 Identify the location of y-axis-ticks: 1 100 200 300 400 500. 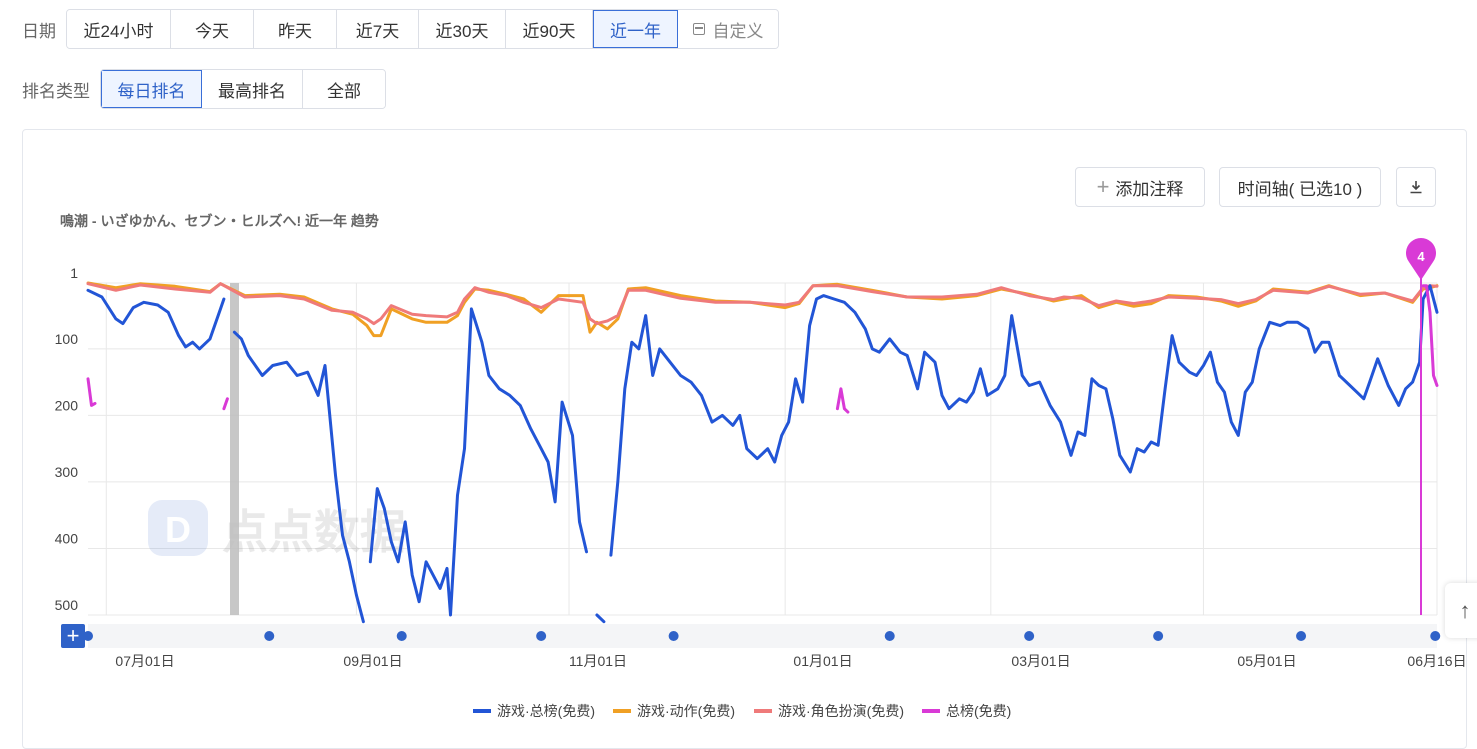
(67, 439).